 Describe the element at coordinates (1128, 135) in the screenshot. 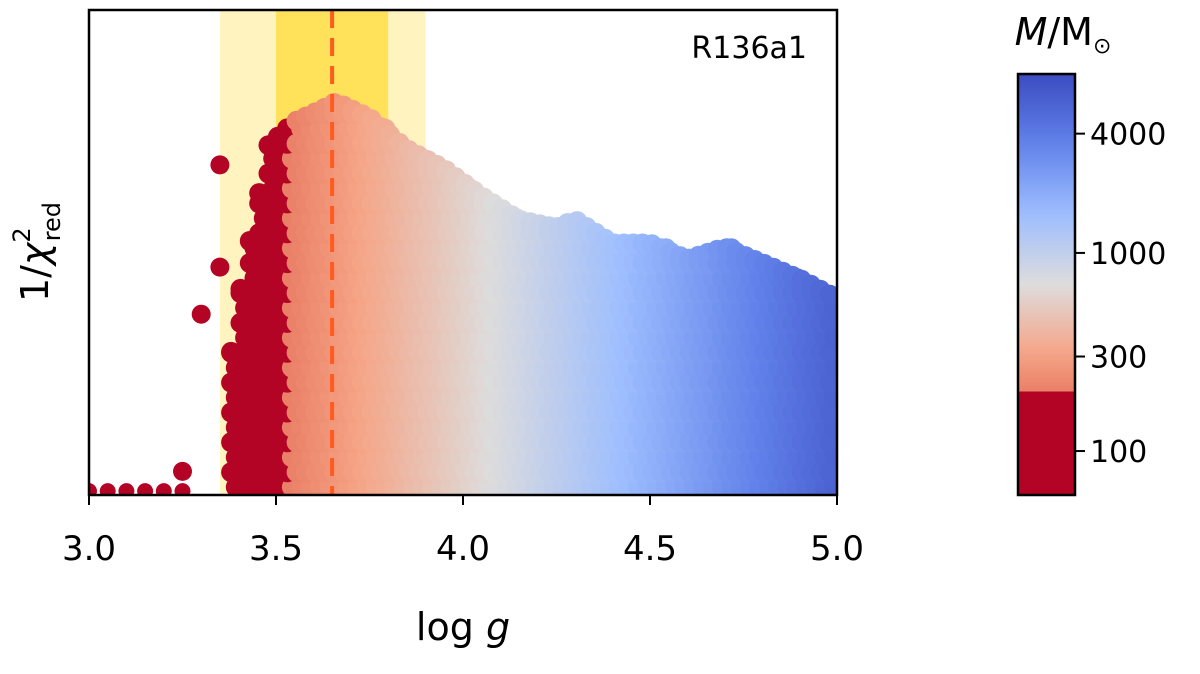

I see `colorbar-tick-label-3: 4000` at that location.